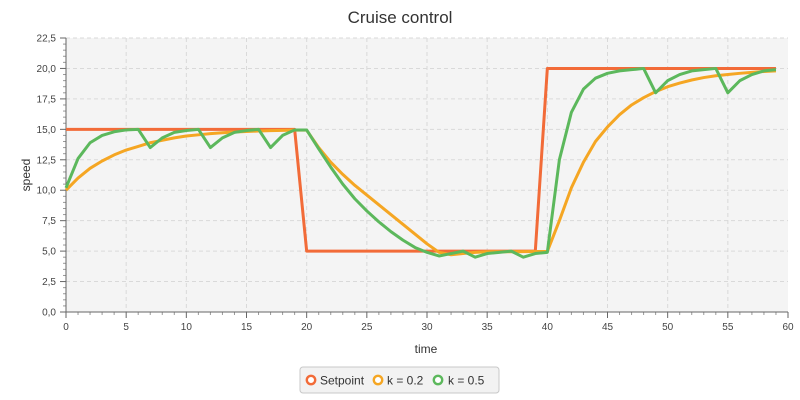 This screenshot has width=800, height=400. Describe the element at coordinates (49, 282) in the screenshot. I see `y-tick-label: 2,5` at that location.